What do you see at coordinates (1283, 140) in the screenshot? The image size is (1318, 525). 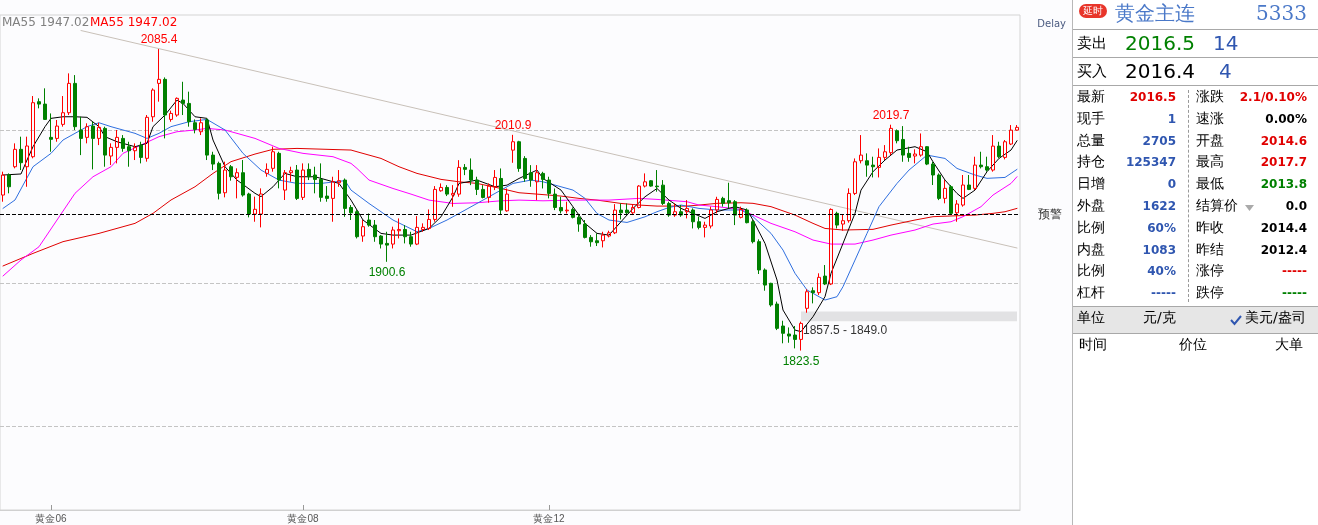 I see `text: 2014.6` at bounding box center [1283, 140].